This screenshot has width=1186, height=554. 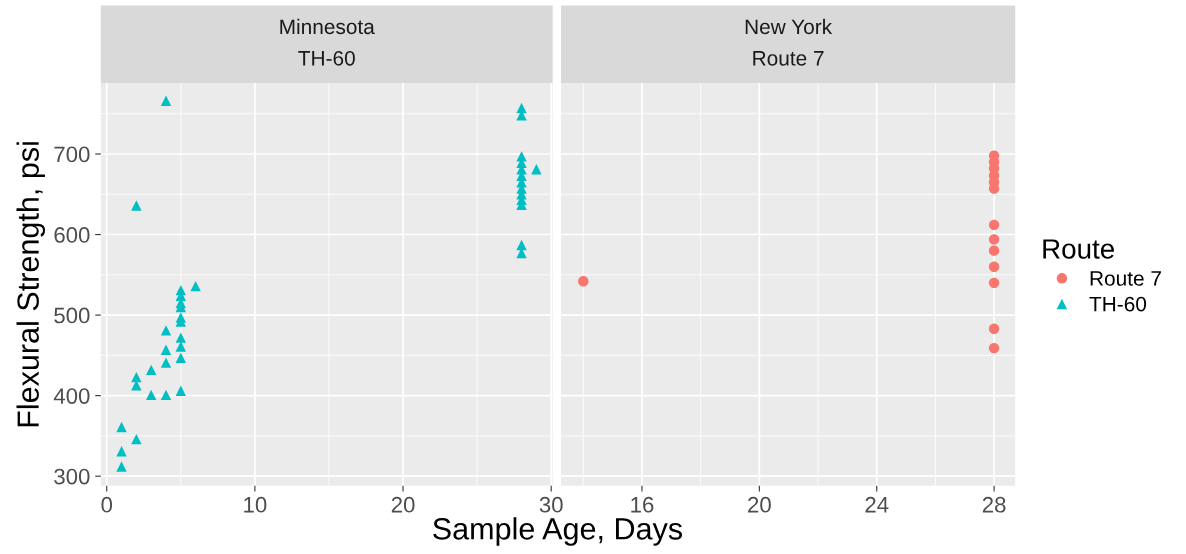 I want to click on x-tick-label: 30, so click(x=551, y=504).